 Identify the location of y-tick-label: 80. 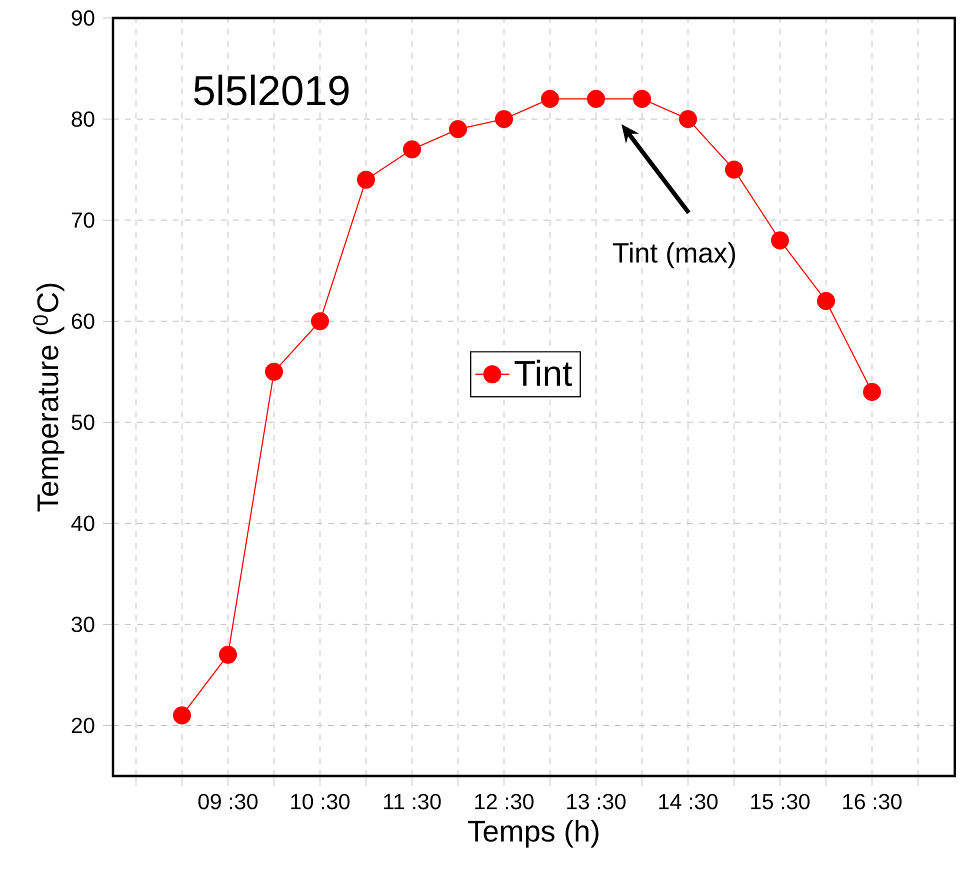
(83, 119).